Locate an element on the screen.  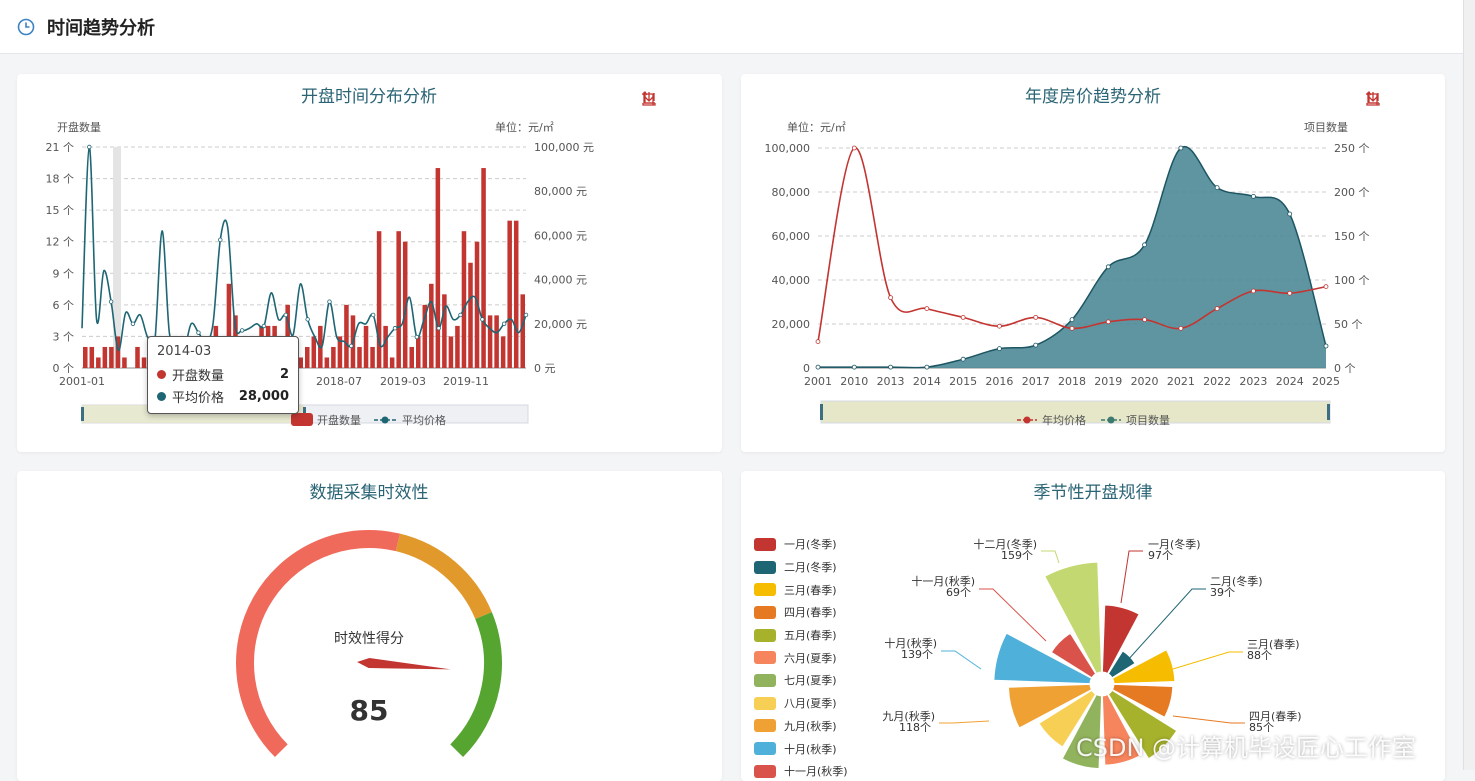
seasonal-legend-item: 三月(春季) is located at coordinates (801, 589).